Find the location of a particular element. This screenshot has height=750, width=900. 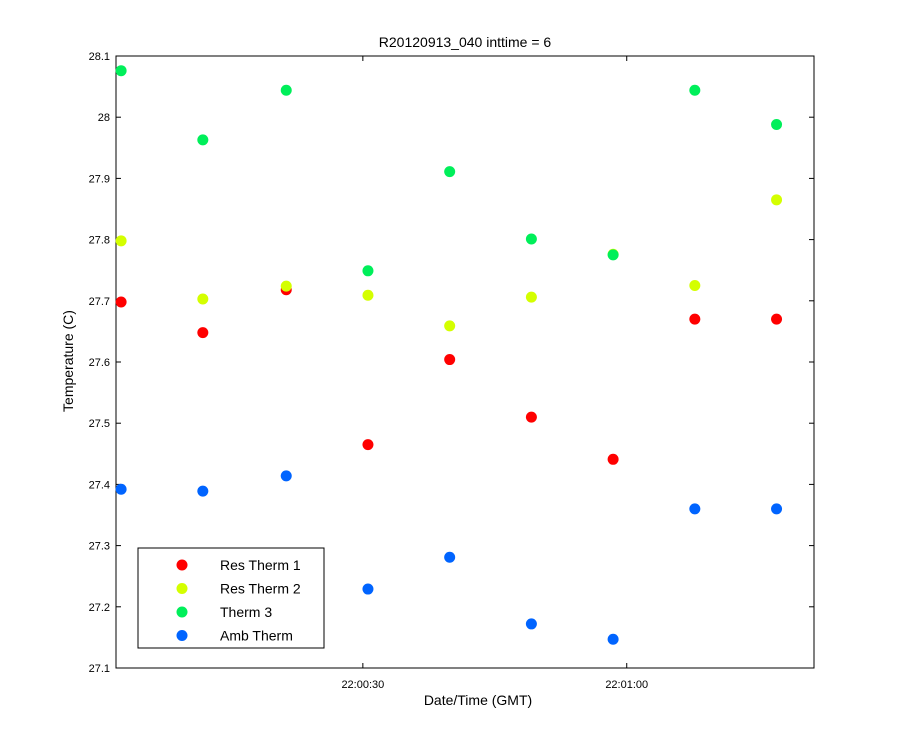

legend-label: Therm 3 is located at coordinates (246, 612).